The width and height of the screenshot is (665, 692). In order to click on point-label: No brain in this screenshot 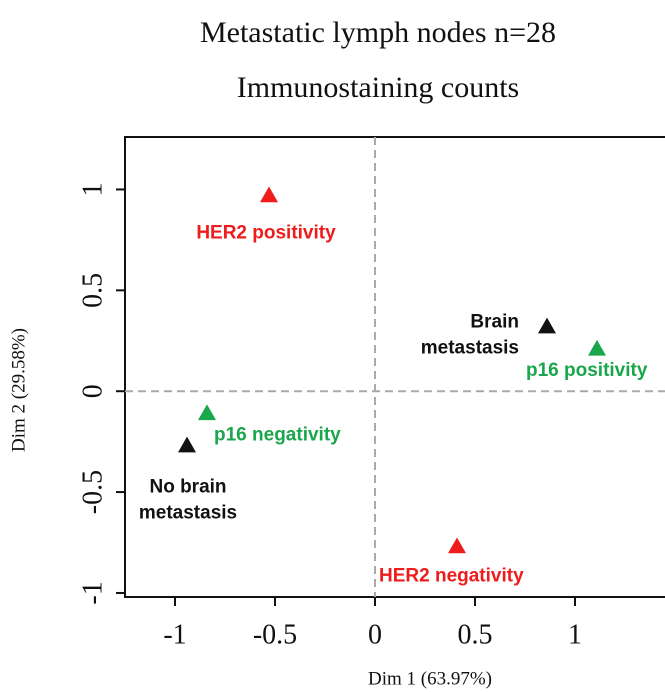, I will do `click(187, 487)`.